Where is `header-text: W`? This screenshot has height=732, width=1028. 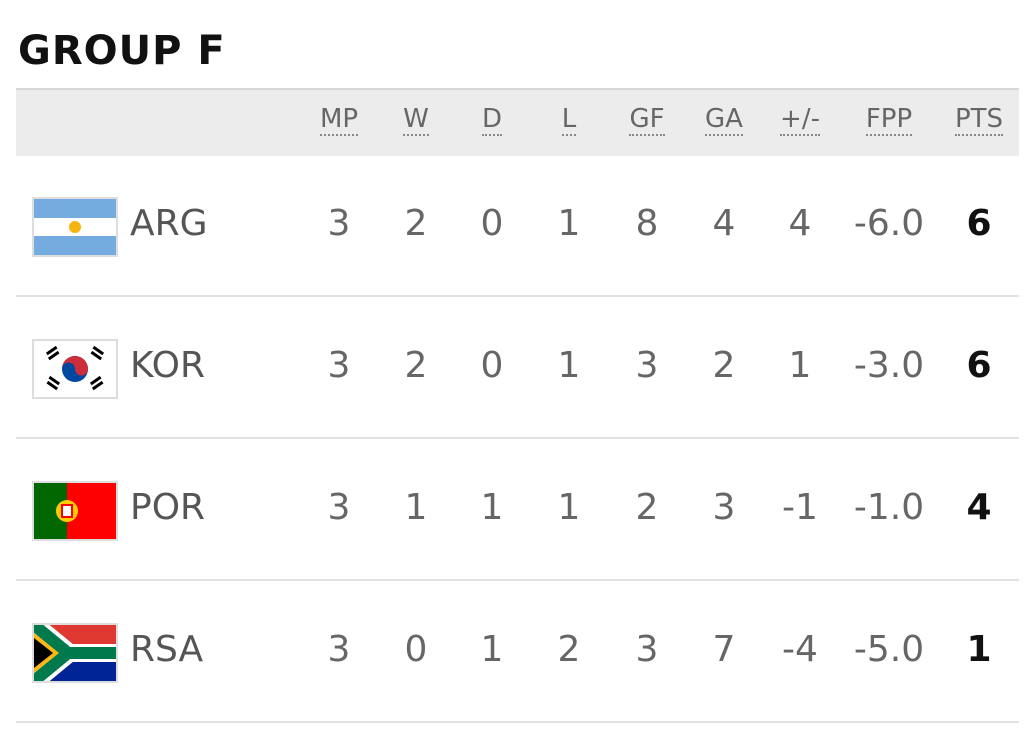 header-text: W is located at coordinates (416, 120).